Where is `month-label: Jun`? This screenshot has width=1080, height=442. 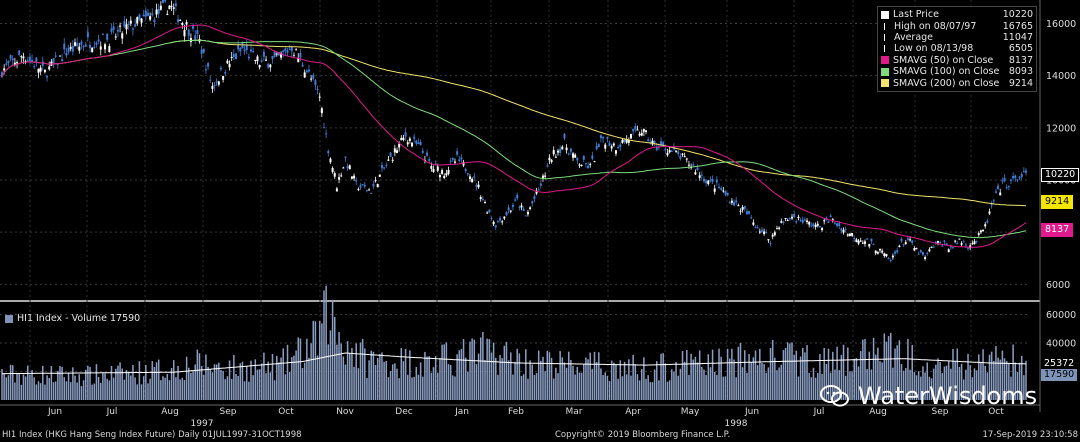 month-label: Jun is located at coordinates (54, 412).